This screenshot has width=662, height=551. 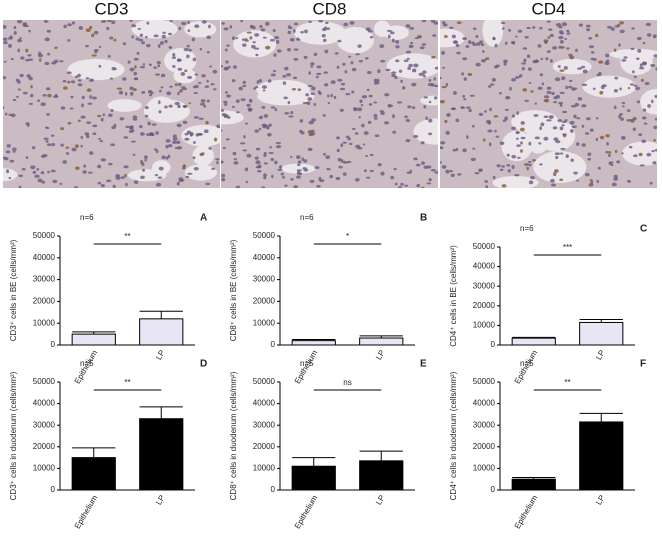 What do you see at coordinates (600, 500) in the screenshot?
I see `x-tick-label: LP` at bounding box center [600, 500].